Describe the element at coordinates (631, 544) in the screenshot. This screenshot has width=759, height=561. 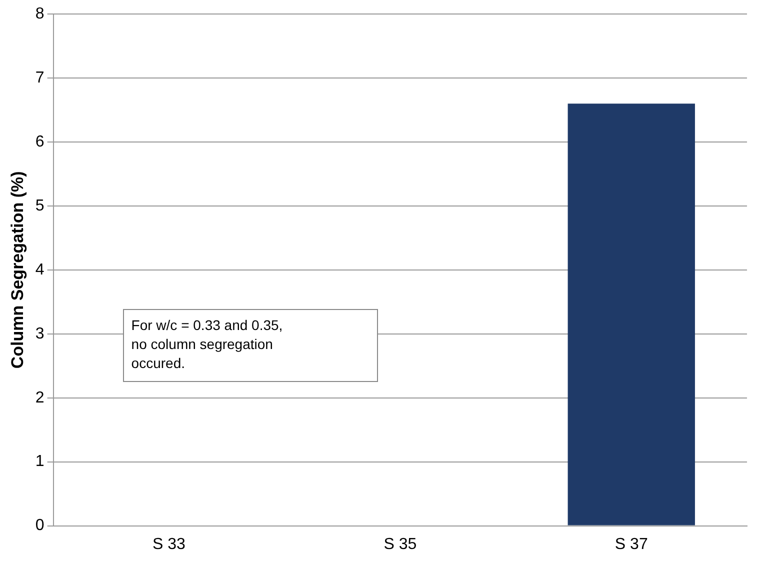
I see `x-tick-label: S 37` at that location.